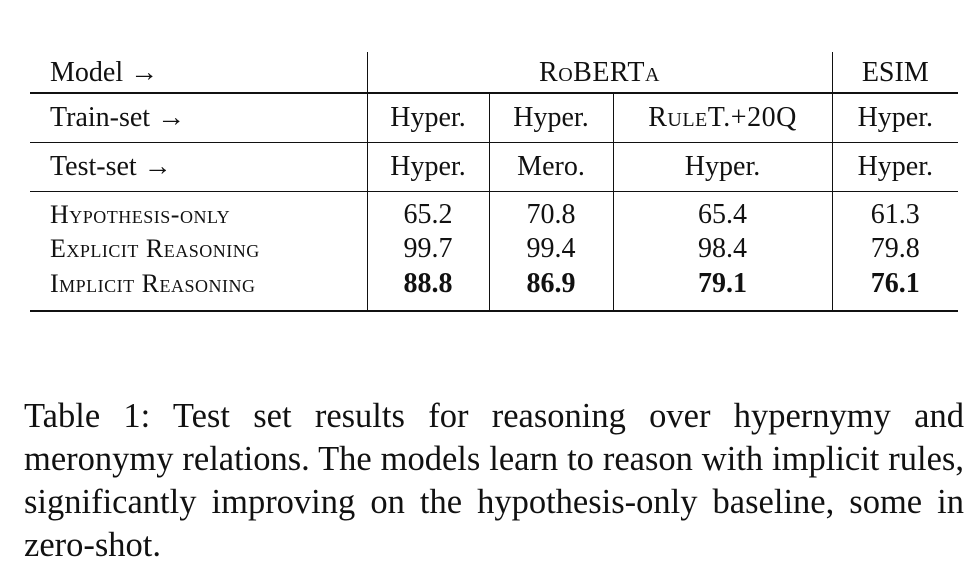 This screenshot has width=978, height=568. I want to click on table-cell: 99.7, so click(427, 249).